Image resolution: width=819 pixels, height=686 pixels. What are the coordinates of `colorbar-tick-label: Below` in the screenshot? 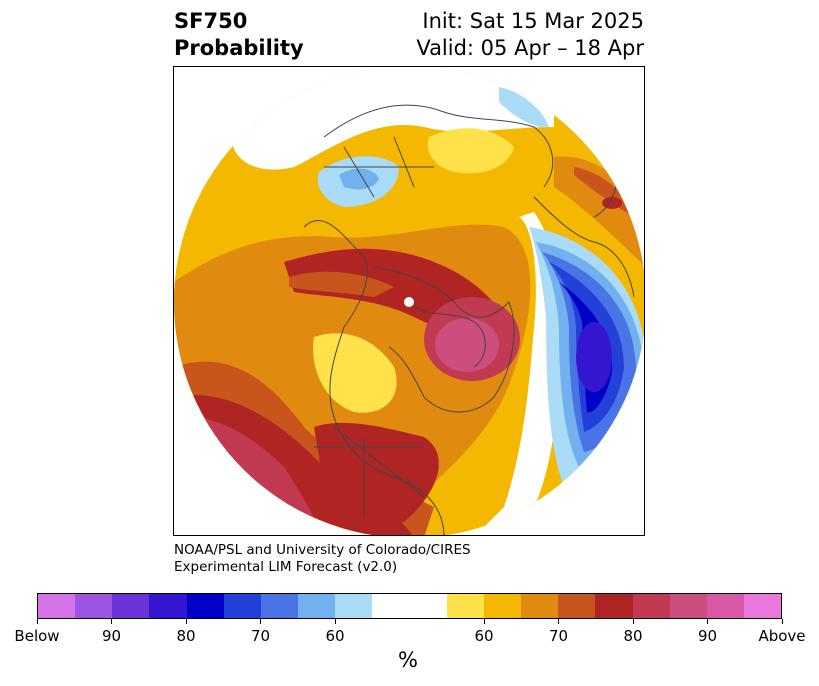 It's located at (37, 636).